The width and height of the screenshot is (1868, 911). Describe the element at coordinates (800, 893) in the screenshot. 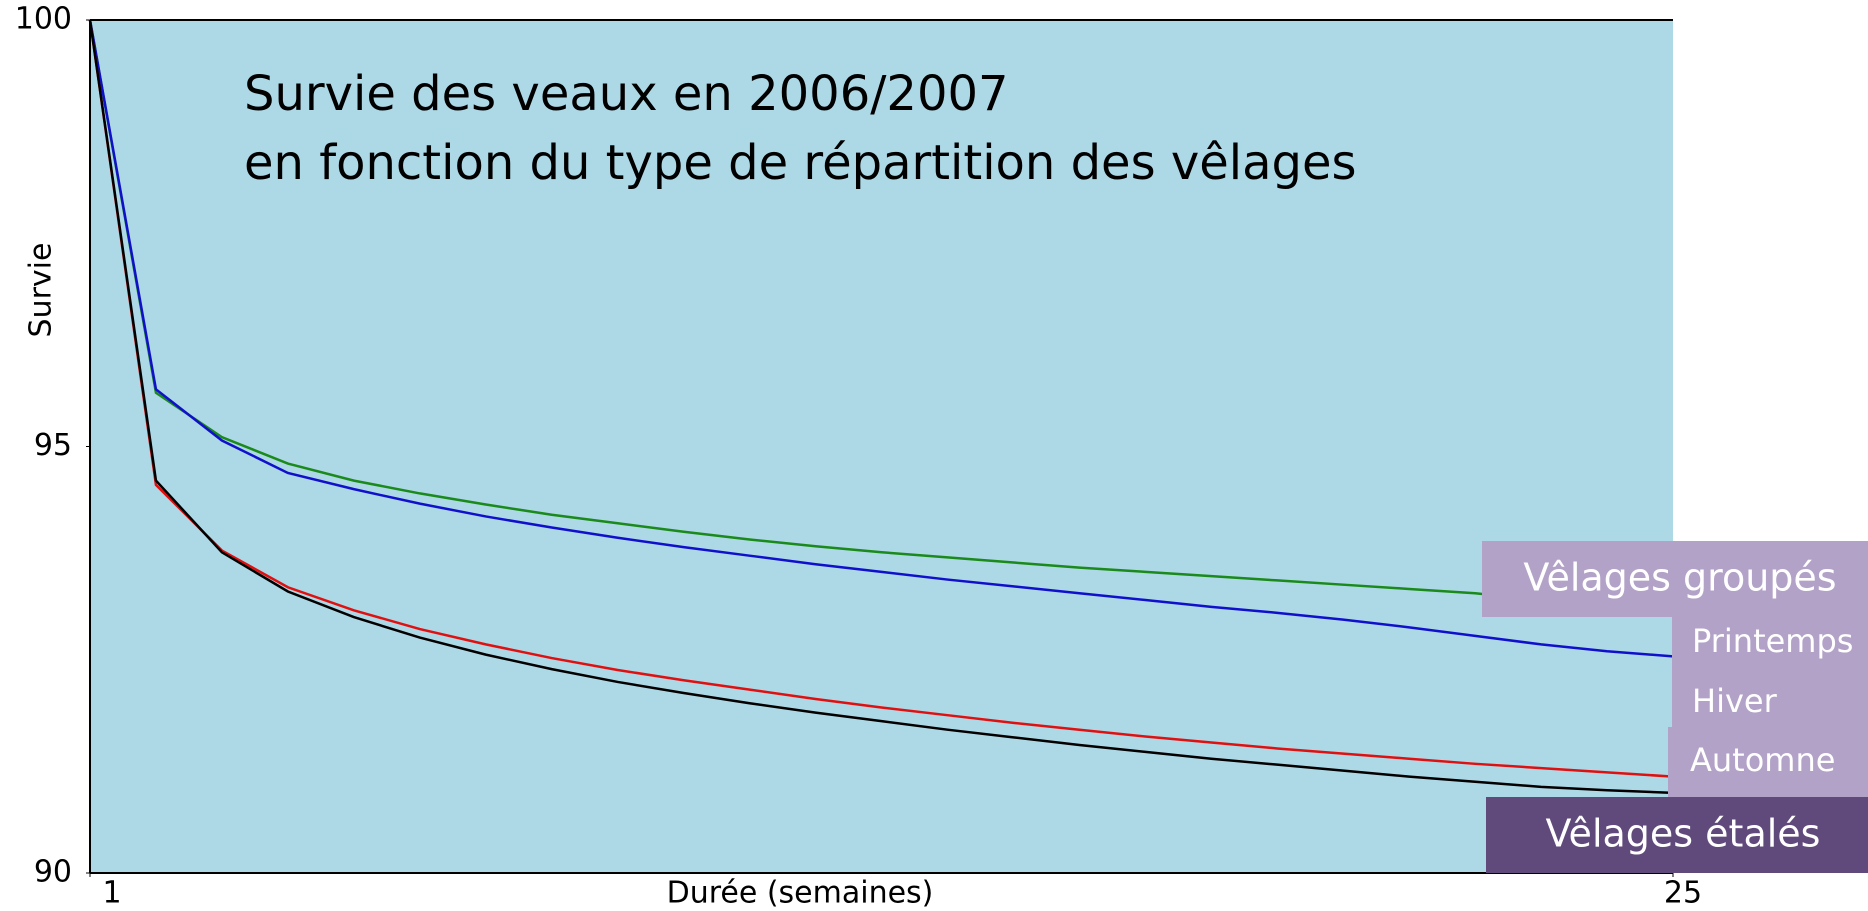

I see `x-axis-label: Durée (semaines)` at that location.